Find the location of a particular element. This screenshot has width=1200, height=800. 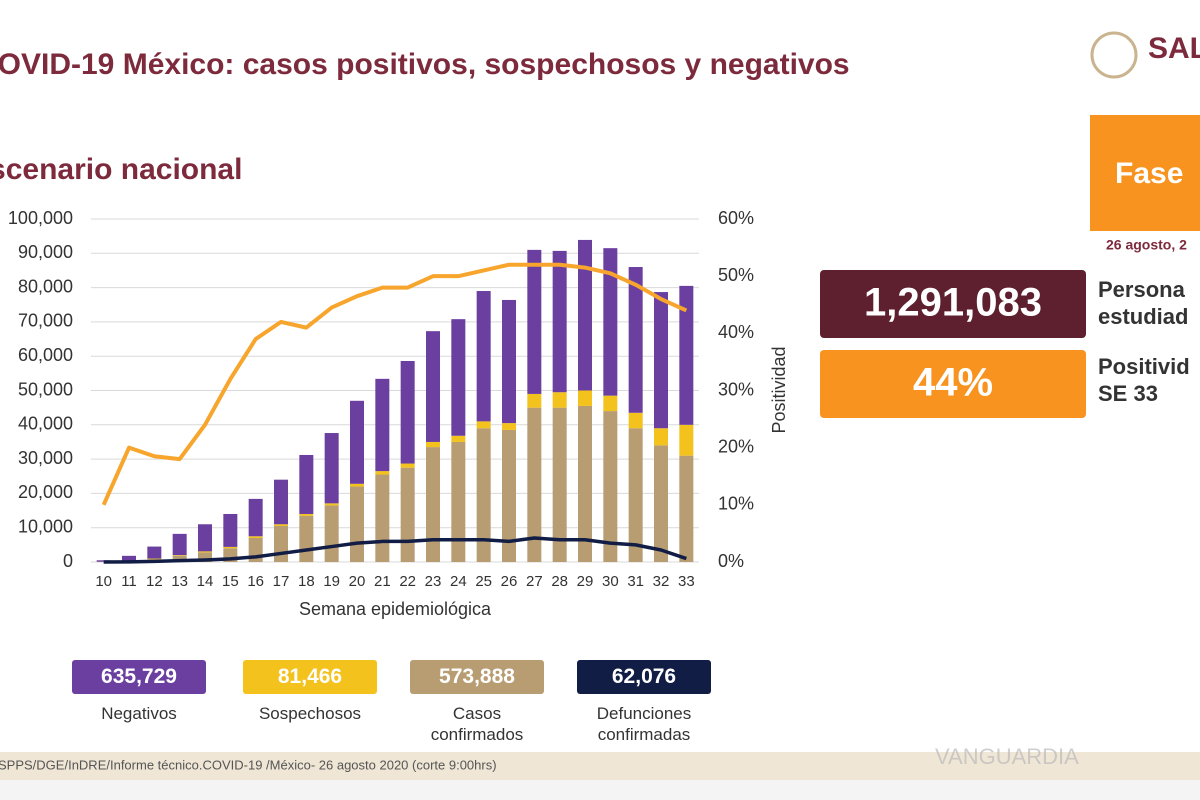

stat-label: estudiad is located at coordinates (1143, 316).